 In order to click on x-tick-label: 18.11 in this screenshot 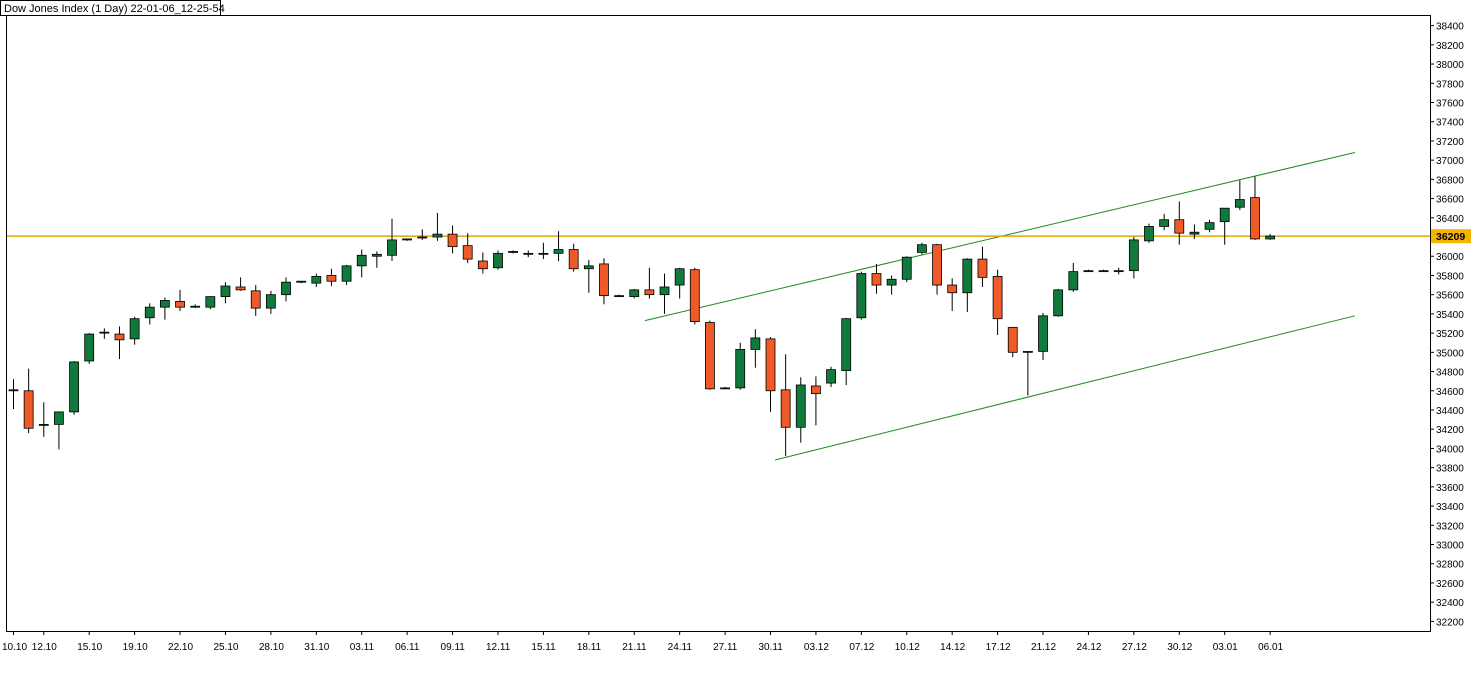, I will do `click(589, 647)`.